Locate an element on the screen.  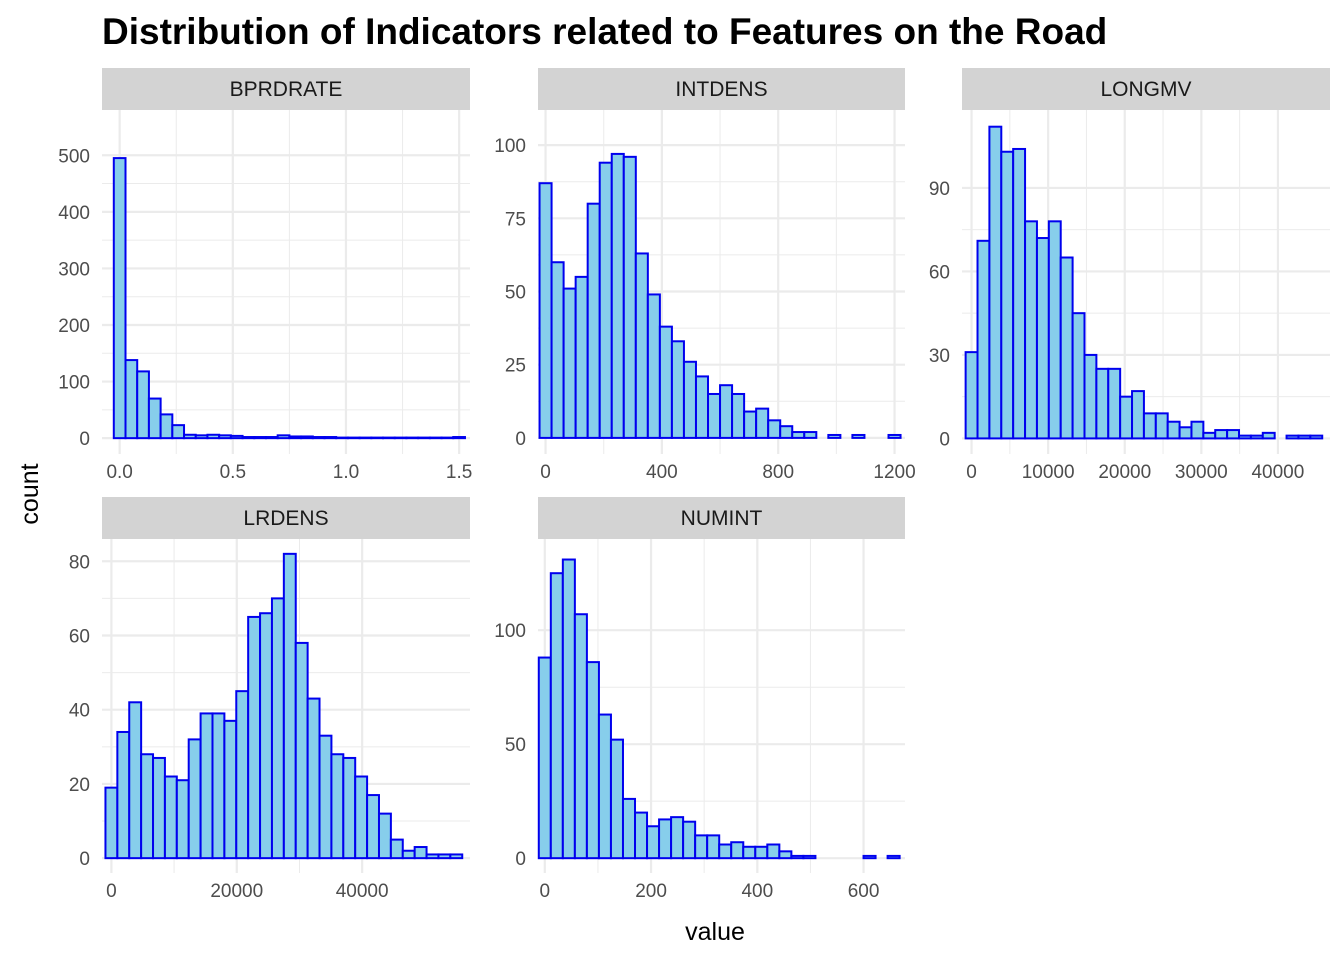
facet-strip-label: BPRDRATE is located at coordinates (286, 89).